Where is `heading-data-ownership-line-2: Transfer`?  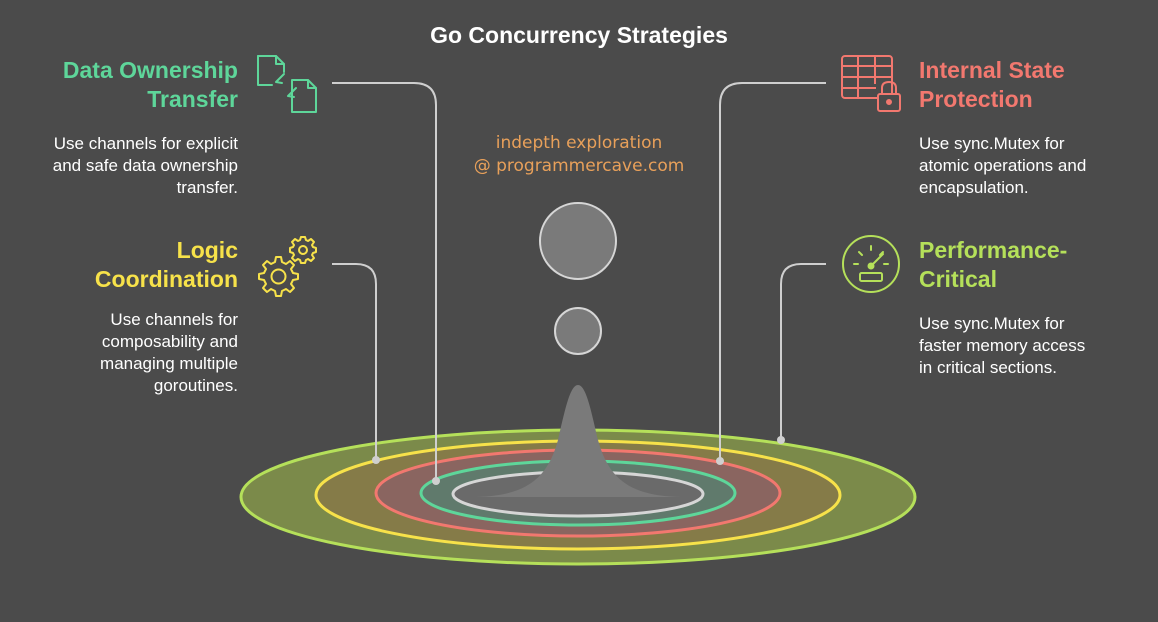 heading-data-ownership-line-2: Transfer is located at coordinates (192, 99).